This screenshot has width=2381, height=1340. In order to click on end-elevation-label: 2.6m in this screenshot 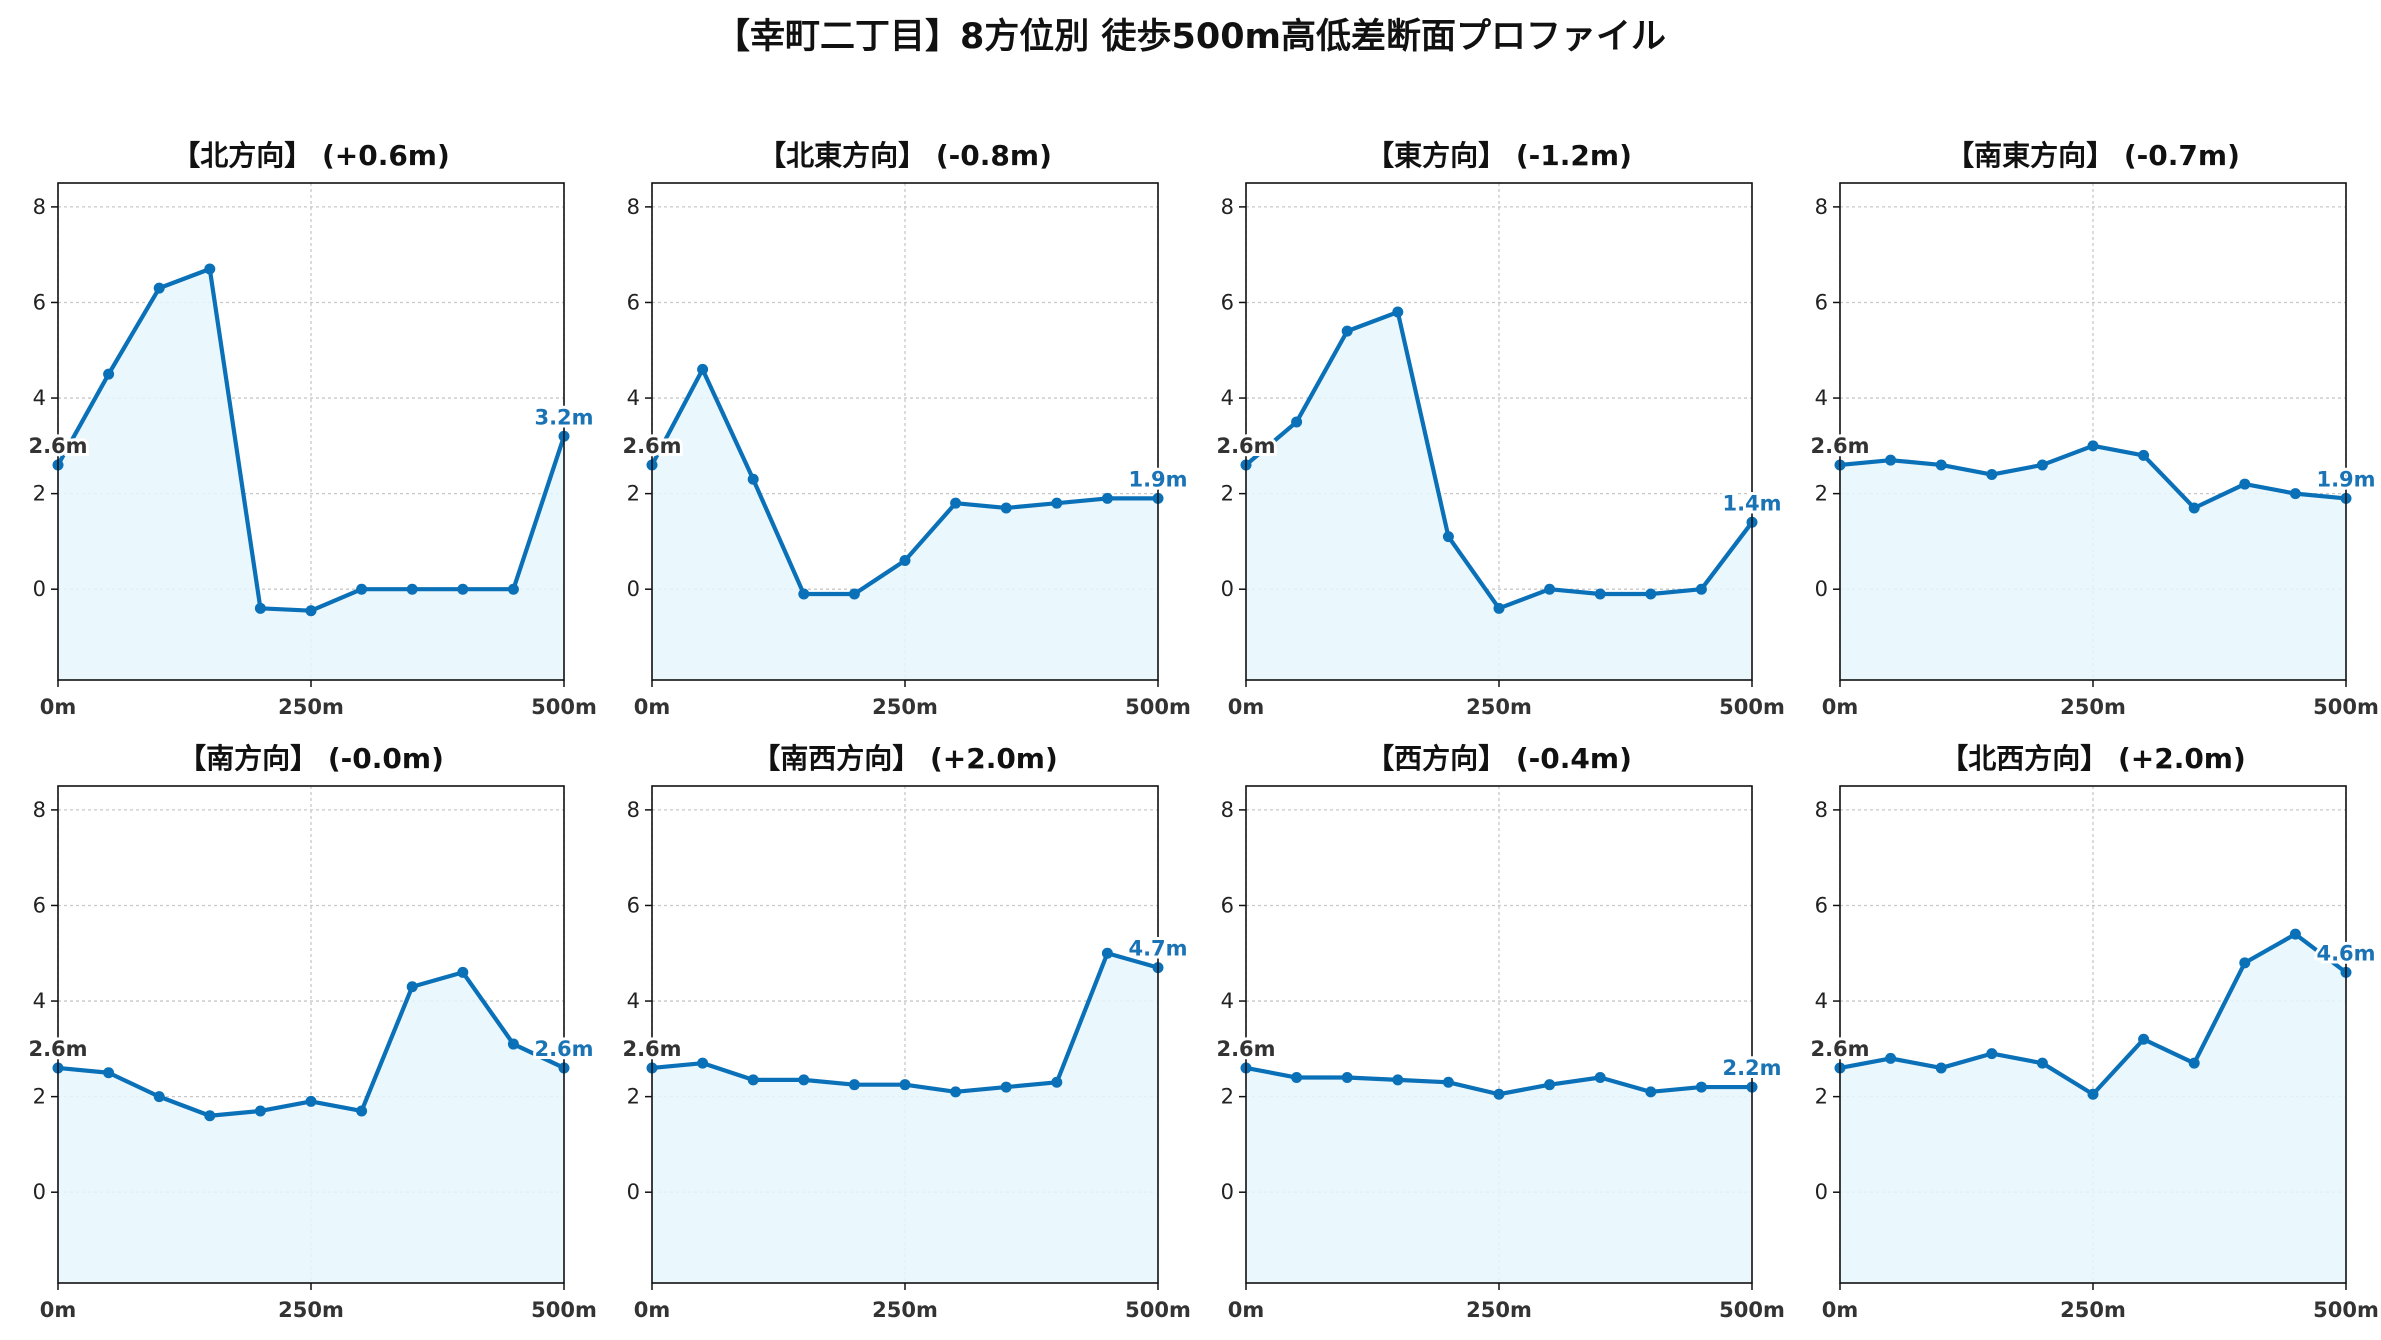, I will do `click(563, 1049)`.